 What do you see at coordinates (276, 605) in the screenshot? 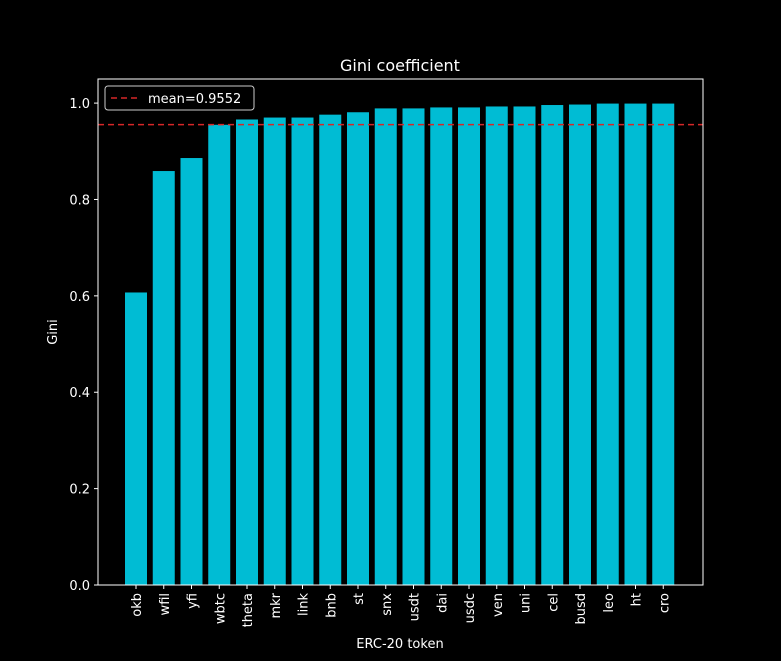
I see `x-tick-label-mkr: mkr` at bounding box center [276, 605].